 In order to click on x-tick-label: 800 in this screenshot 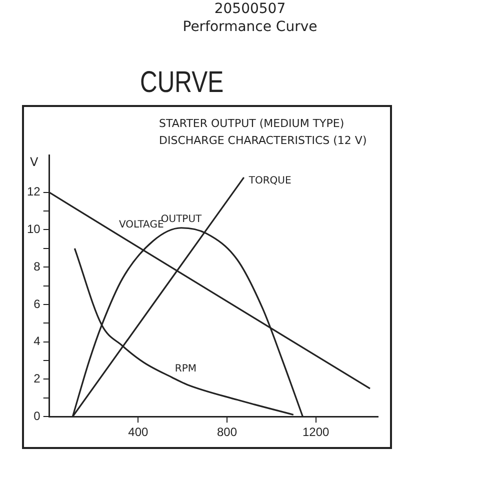, I will do `click(227, 432)`.